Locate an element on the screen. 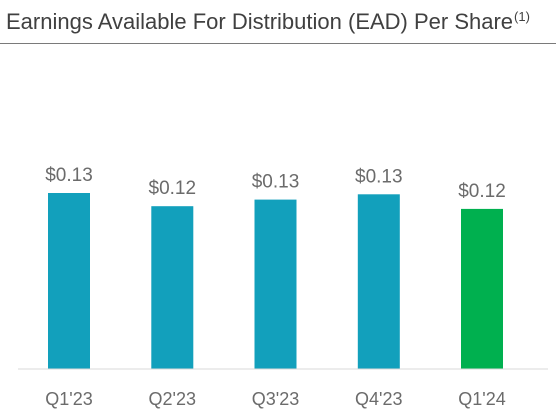  x-tick-label-q323: Q3'23 is located at coordinates (275, 399).